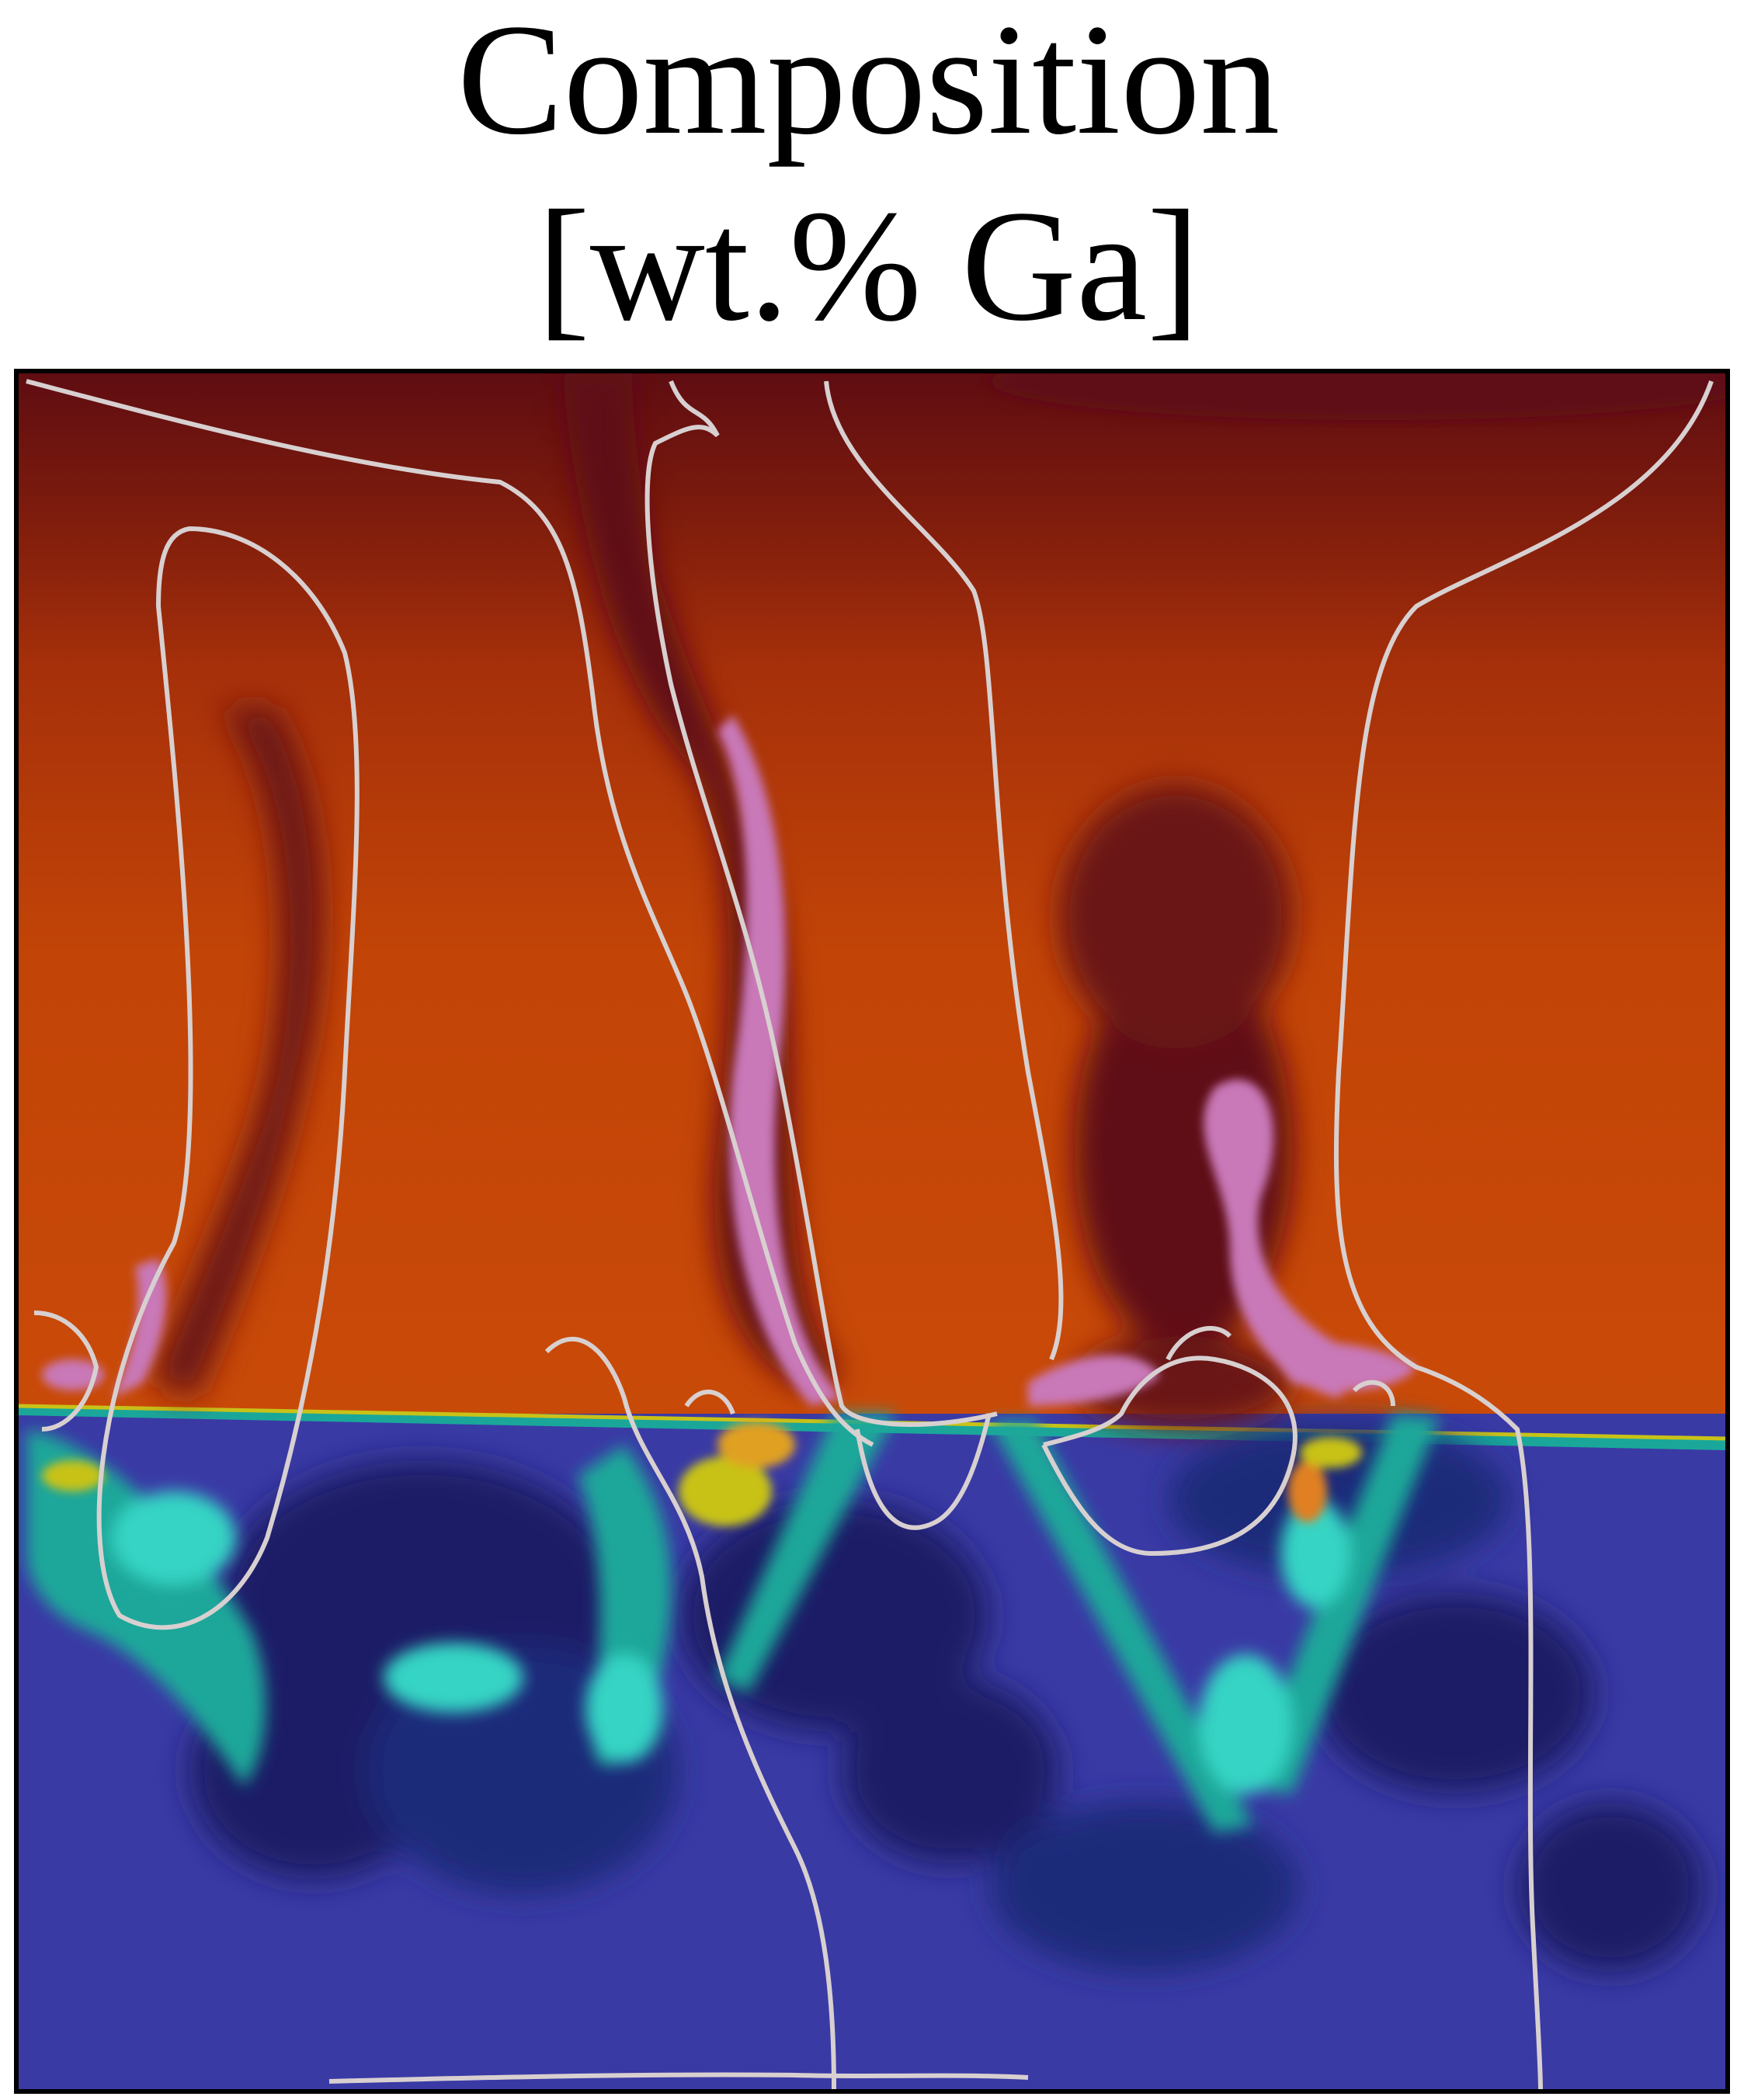  What do you see at coordinates (868, 84) in the screenshot?
I see `title-line-1: Composition` at bounding box center [868, 84].